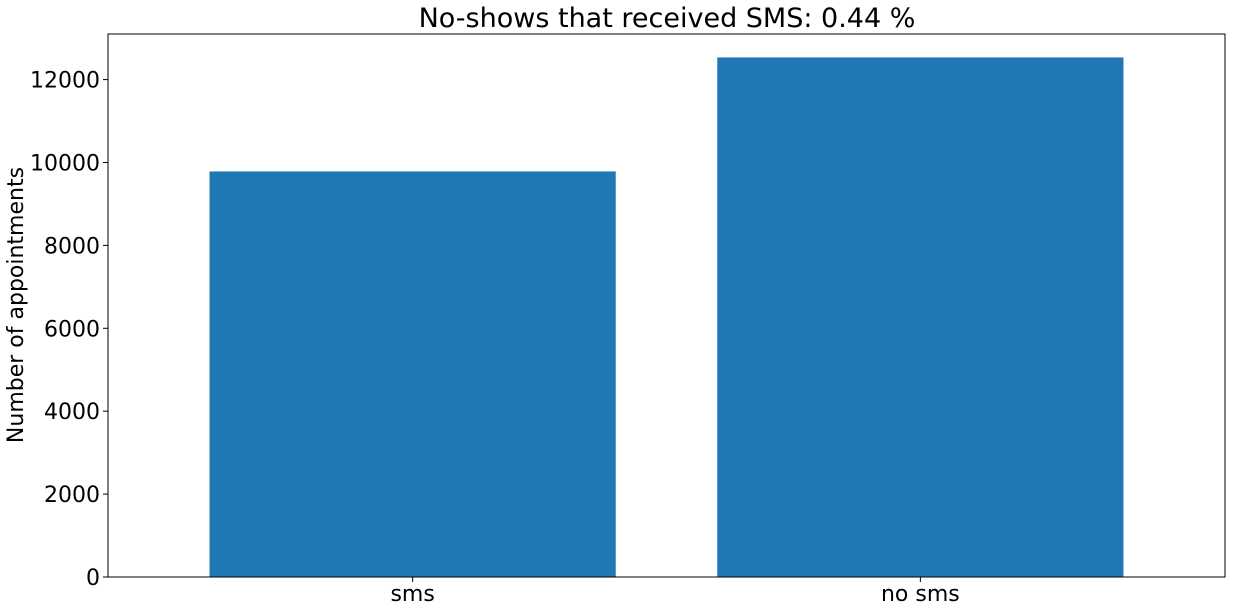  Describe the element at coordinates (675, 592) in the screenshot. I see `x-axis-ticks: sms no sms` at that location.